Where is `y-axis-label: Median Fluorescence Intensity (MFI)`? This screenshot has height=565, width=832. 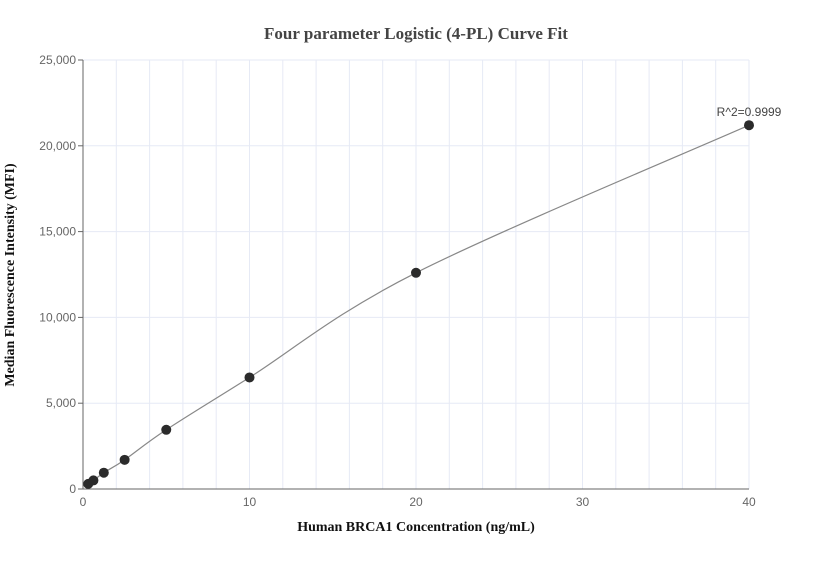
y-axis-label: Median Fluorescence Intensity (MFI) is located at coordinates (10, 275).